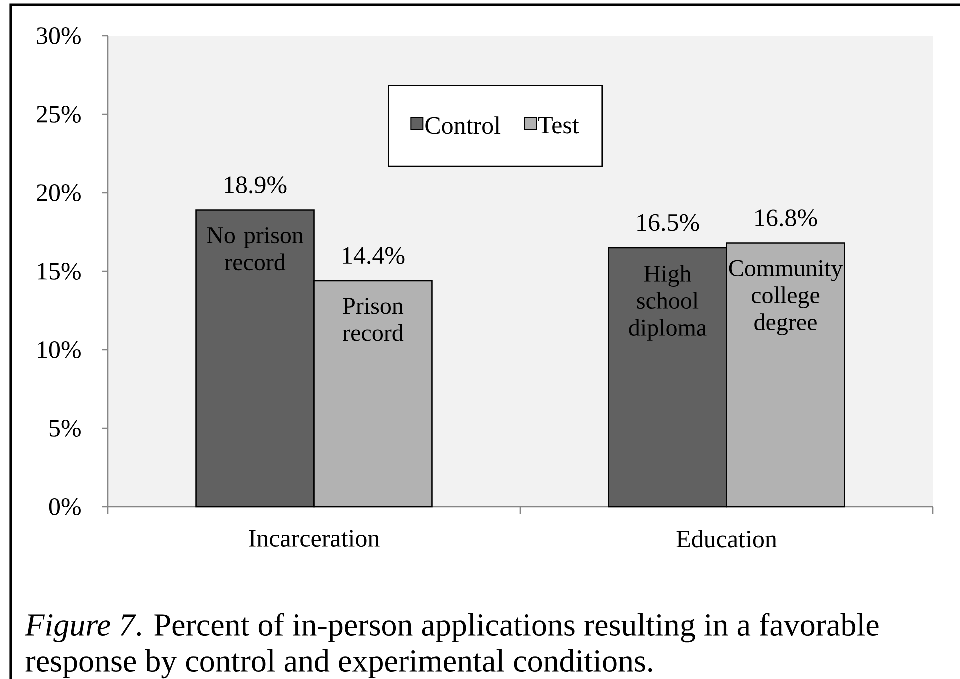  Describe the element at coordinates (59, 271) in the screenshot. I see `y-tick-label: 15%` at that location.